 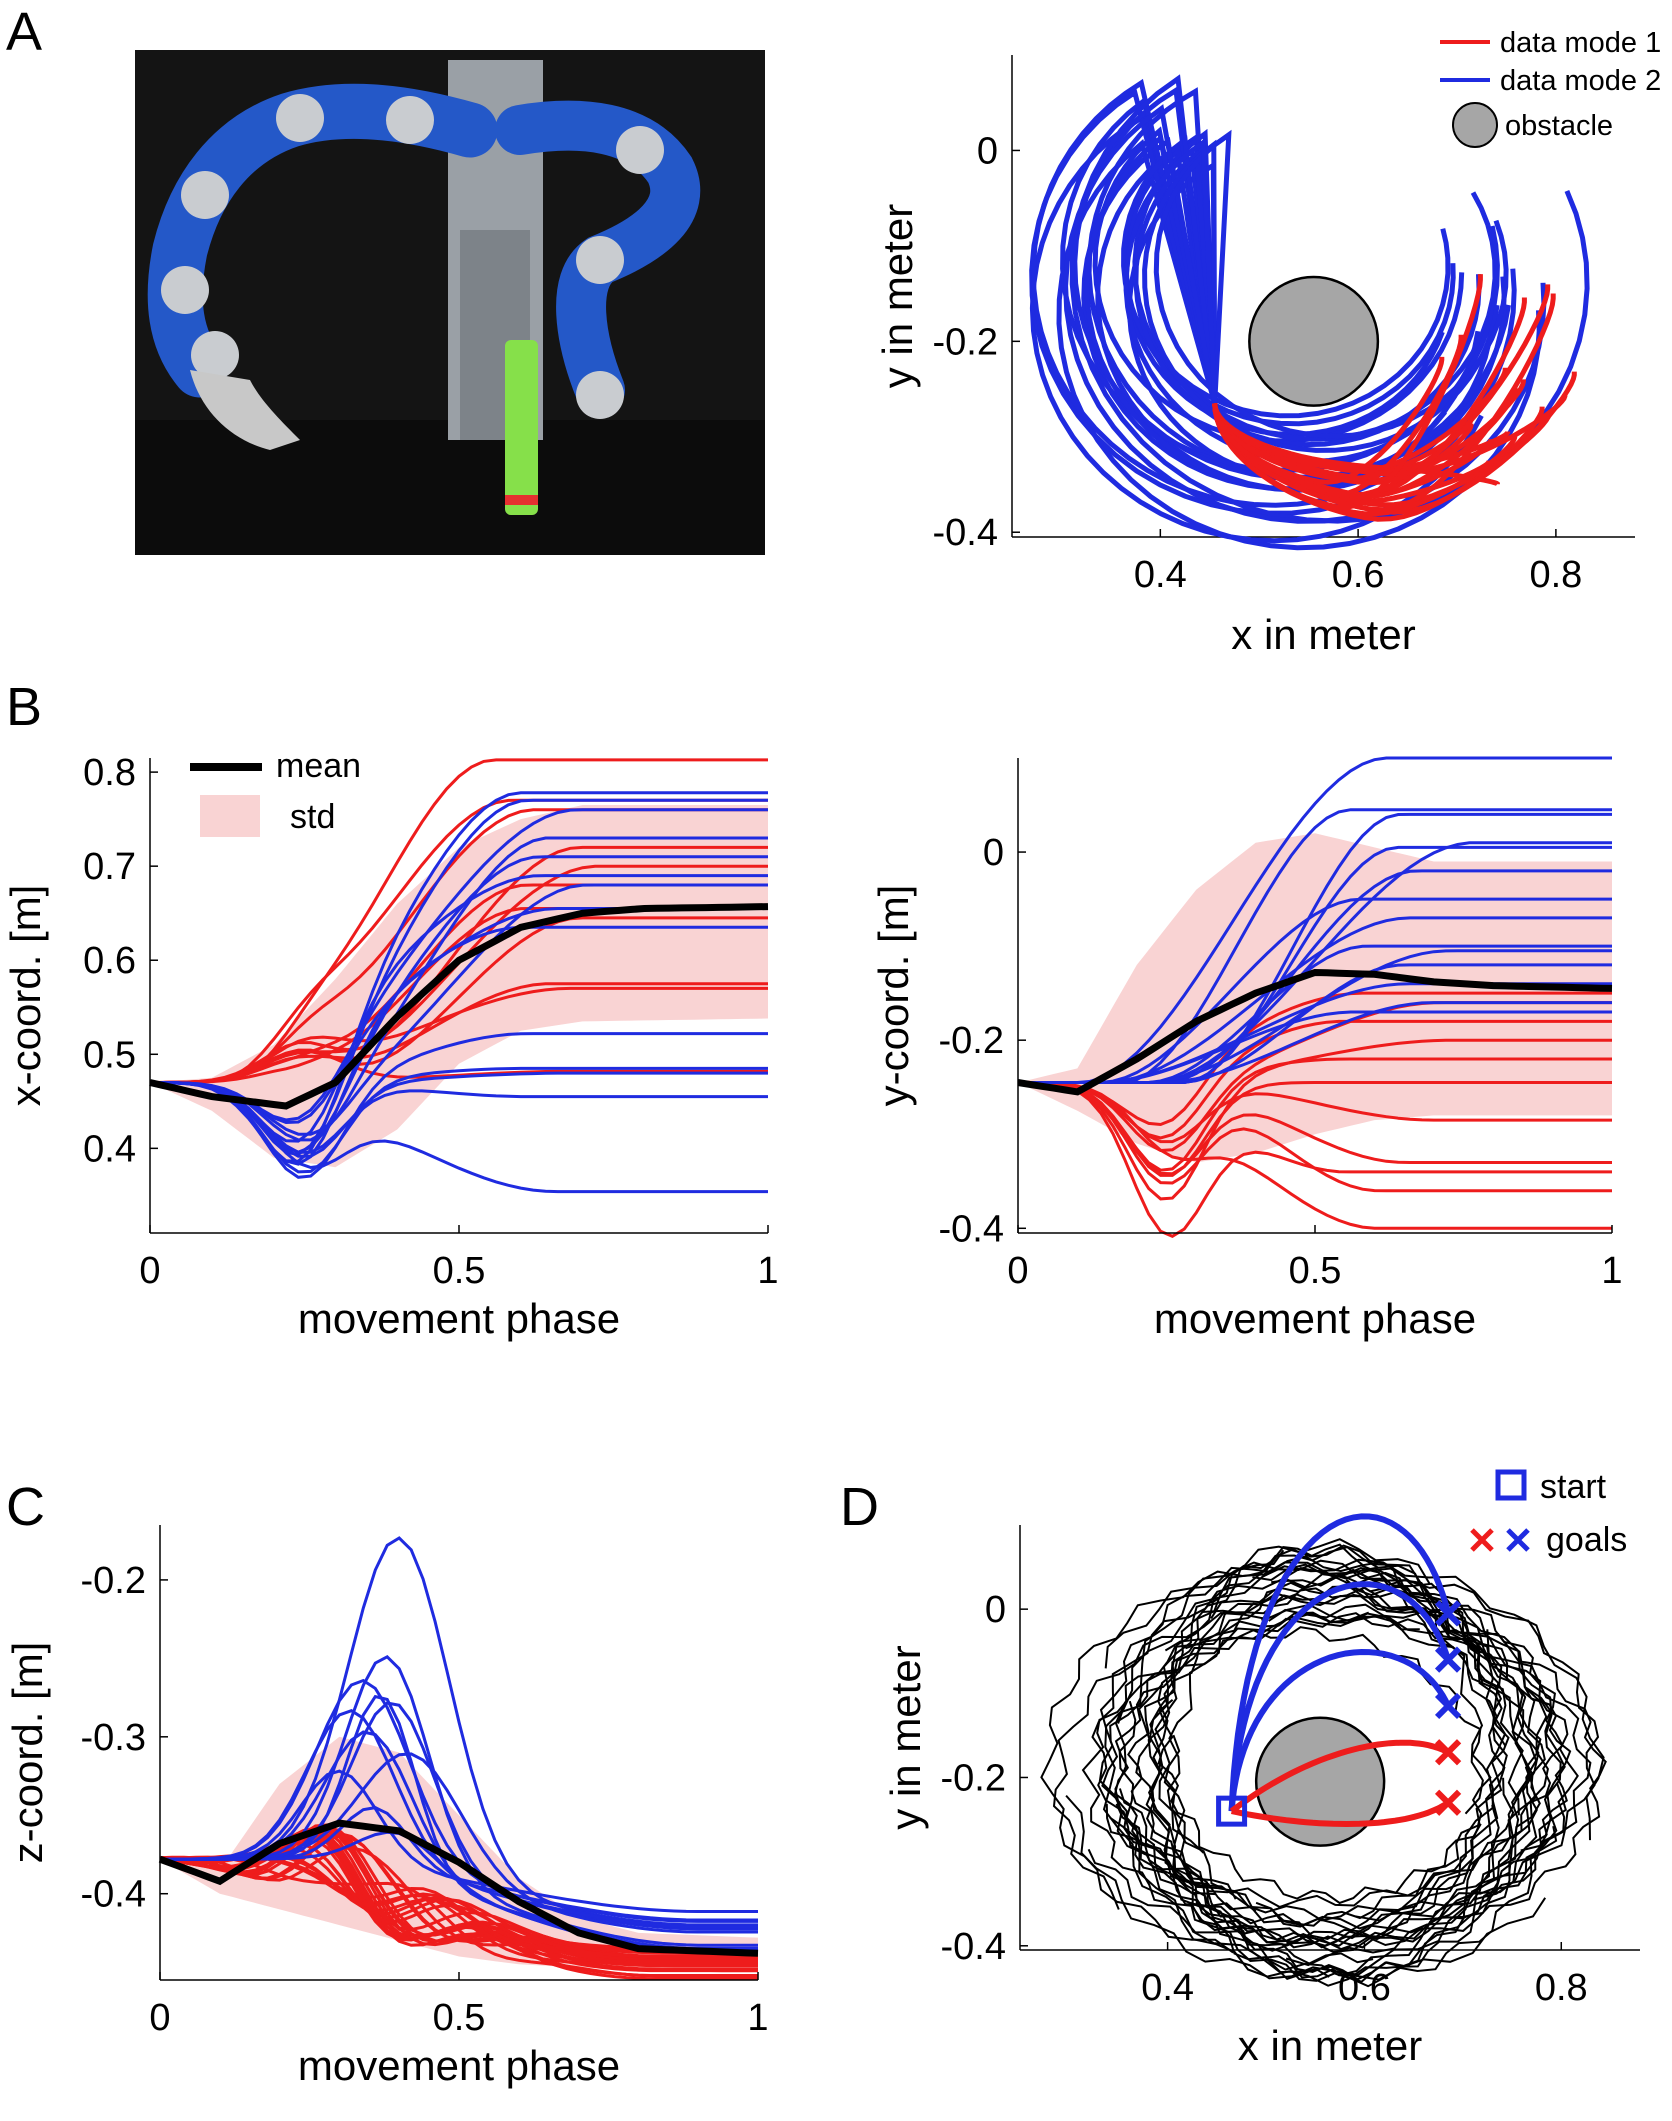 What do you see at coordinates (312, 817) in the screenshot?
I see `legend-label-std: std` at bounding box center [312, 817].